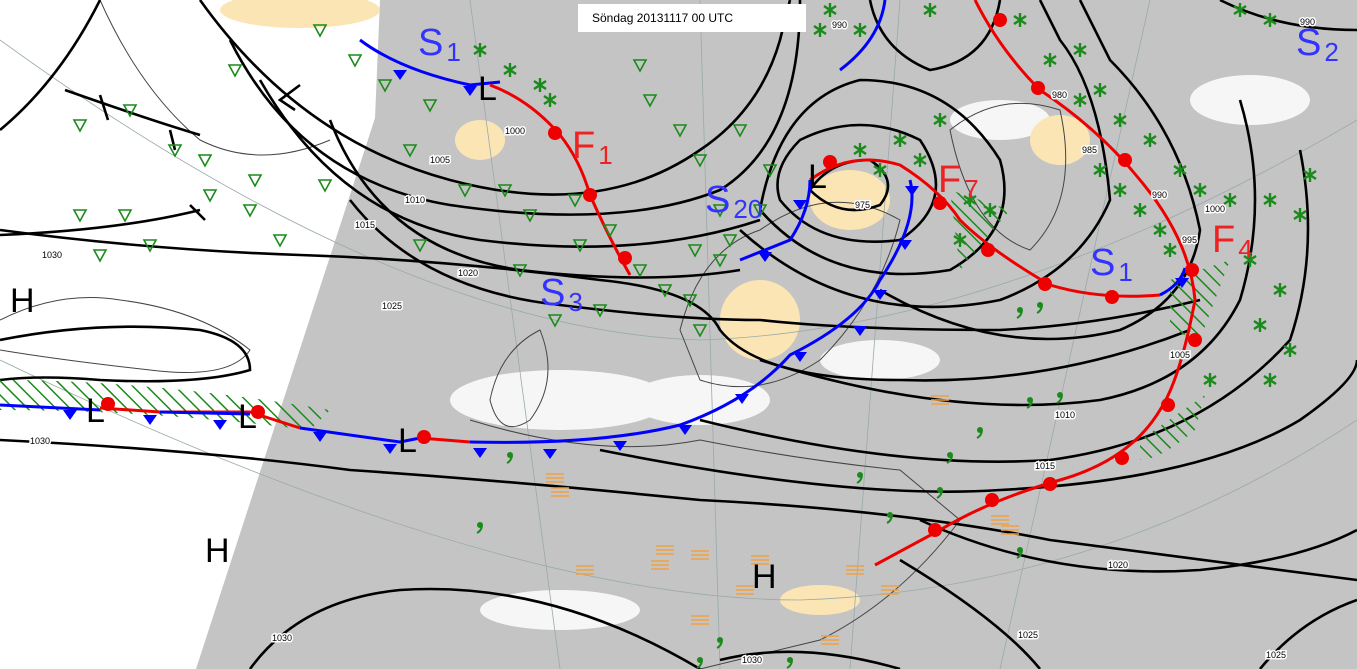  What do you see at coordinates (971, 189) in the screenshot?
I see `front-index: 7` at bounding box center [971, 189].